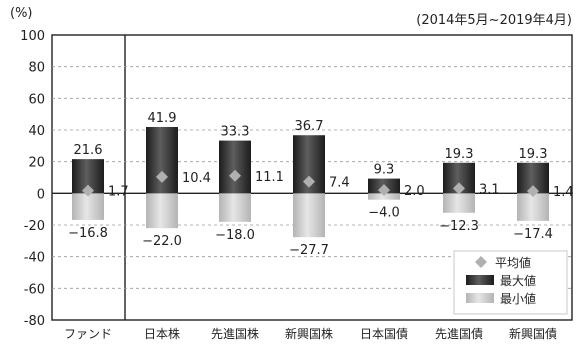  I want to click on legend-avg-label: 平均値, so click(513, 262).